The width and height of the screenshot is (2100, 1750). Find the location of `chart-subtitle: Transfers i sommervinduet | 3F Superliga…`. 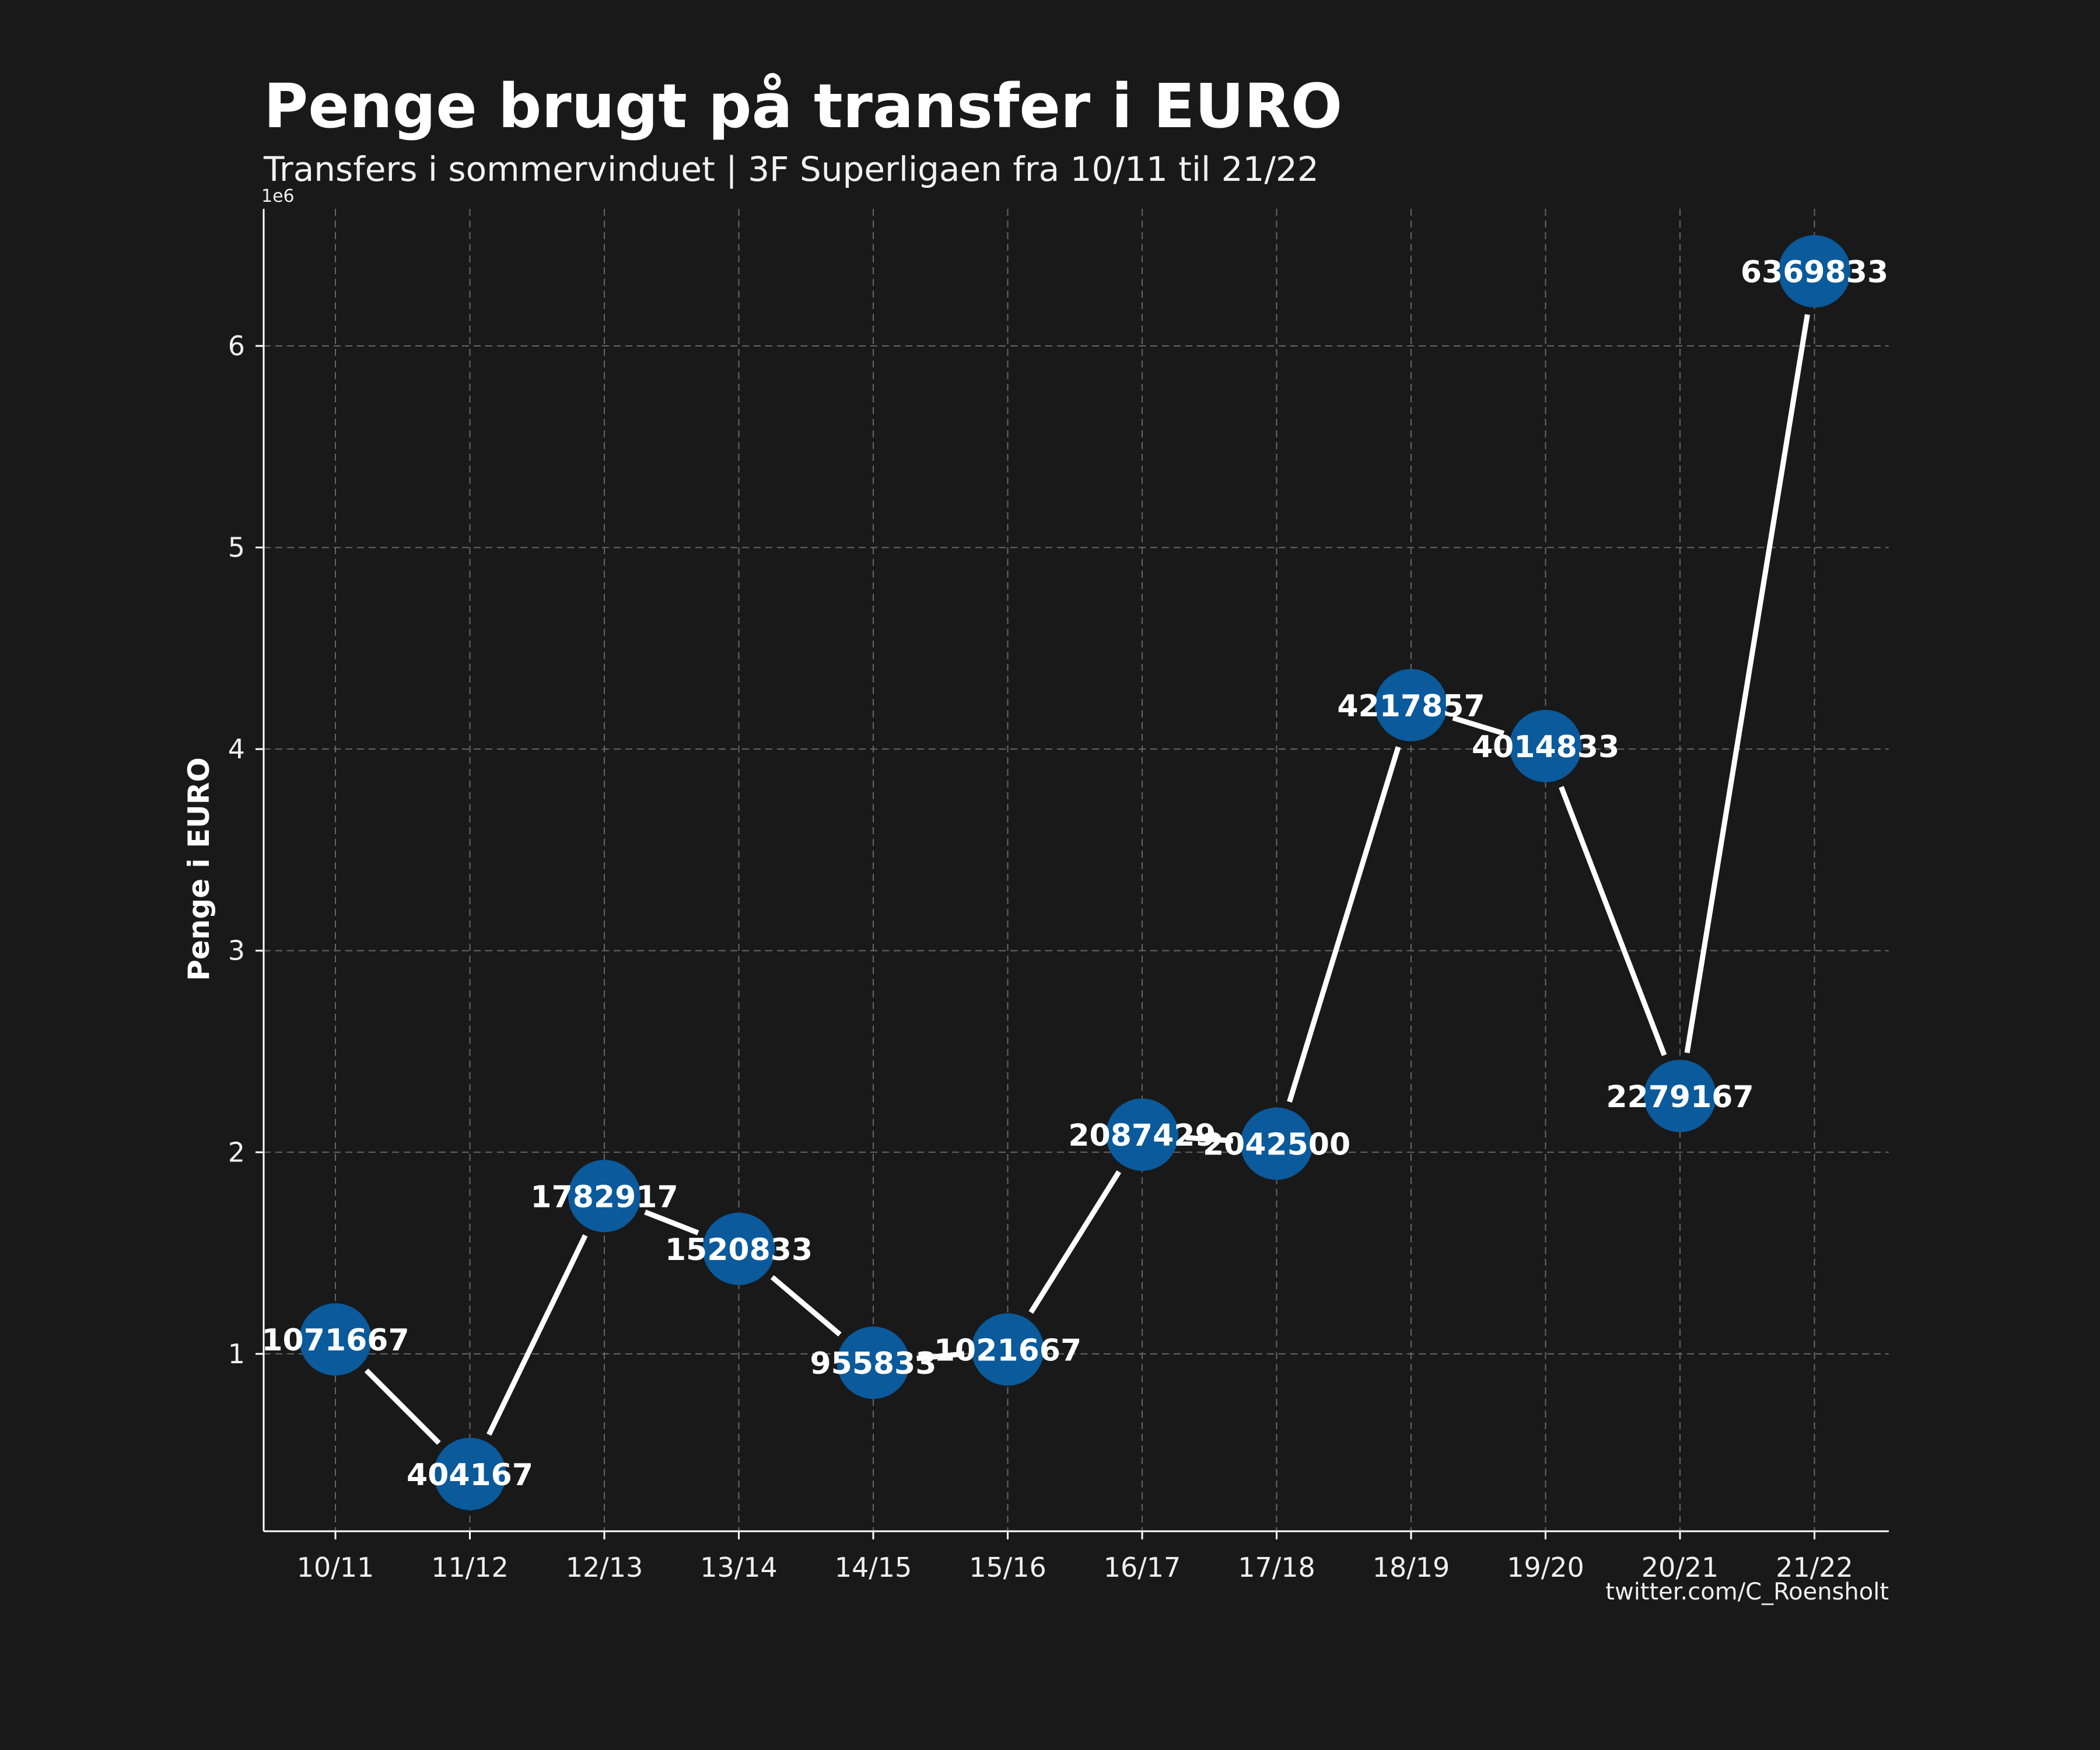

chart-subtitle: Transfers i sommervinduet | 3F Superliga… is located at coordinates (791, 169).